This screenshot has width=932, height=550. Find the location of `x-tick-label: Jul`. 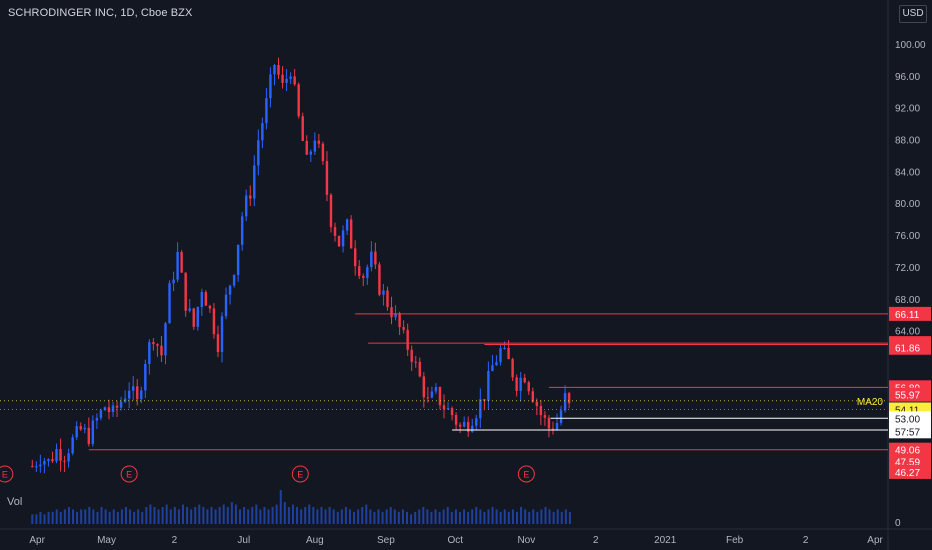

x-tick-label: Jul is located at coordinates (243, 540).